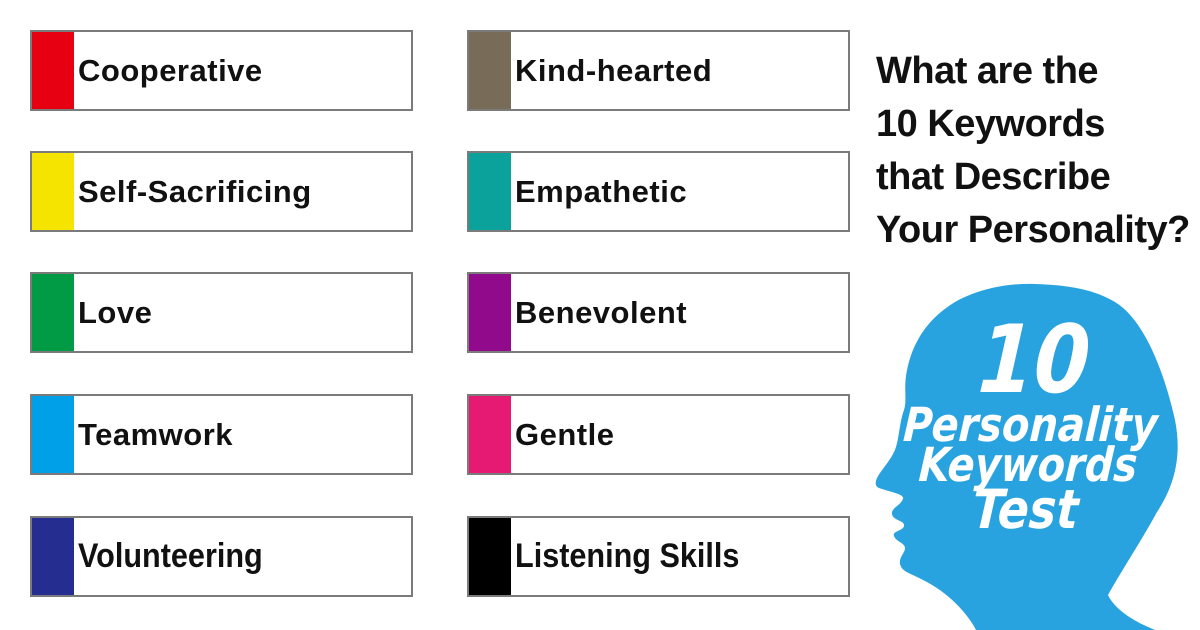  I want to click on keyword-box-love: Love, so click(221, 312).